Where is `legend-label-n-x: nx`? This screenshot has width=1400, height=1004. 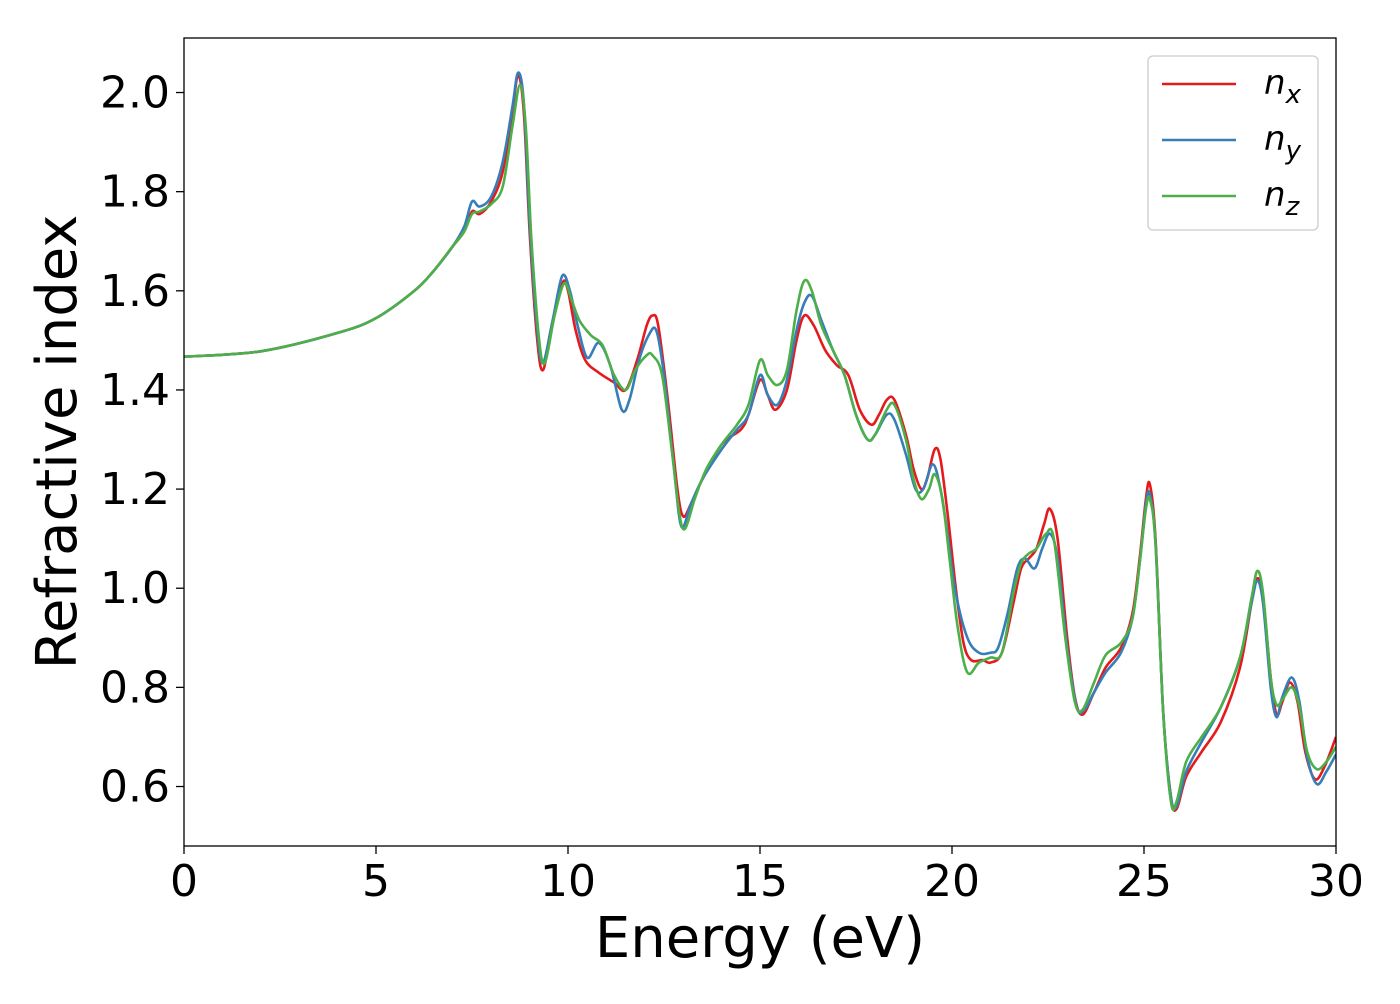 legend-label-n-x: nx is located at coordinates (1283, 86).